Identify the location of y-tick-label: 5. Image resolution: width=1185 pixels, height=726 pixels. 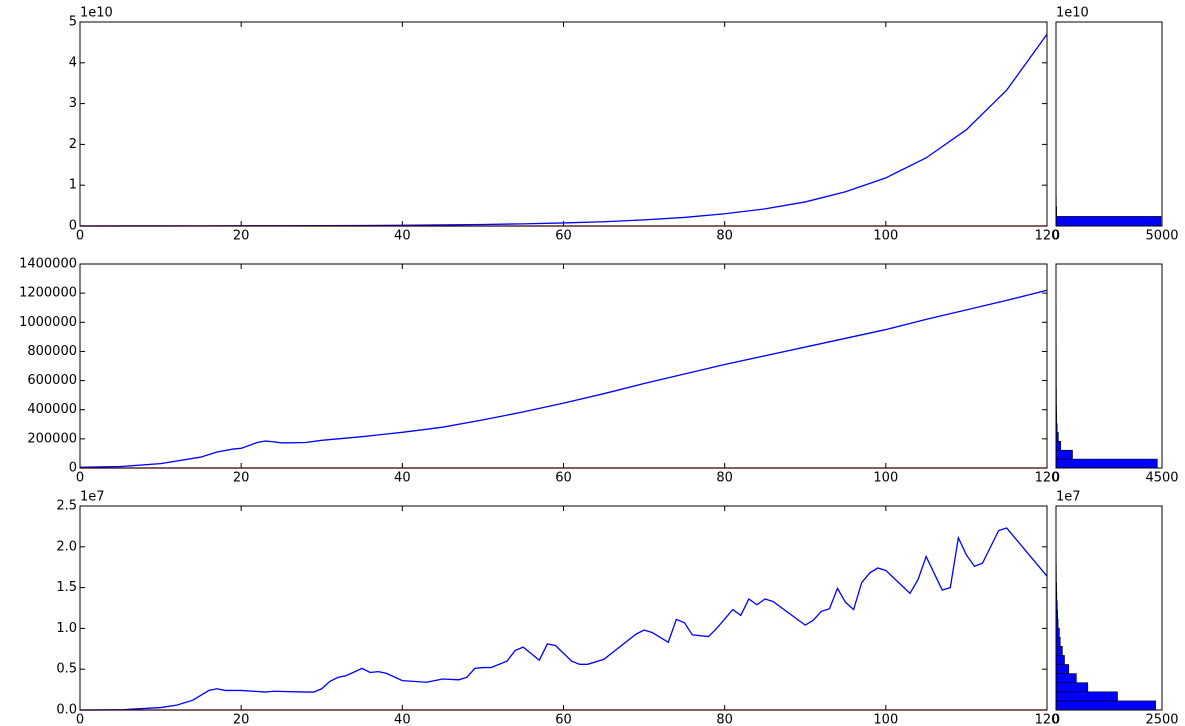
(73, 22).